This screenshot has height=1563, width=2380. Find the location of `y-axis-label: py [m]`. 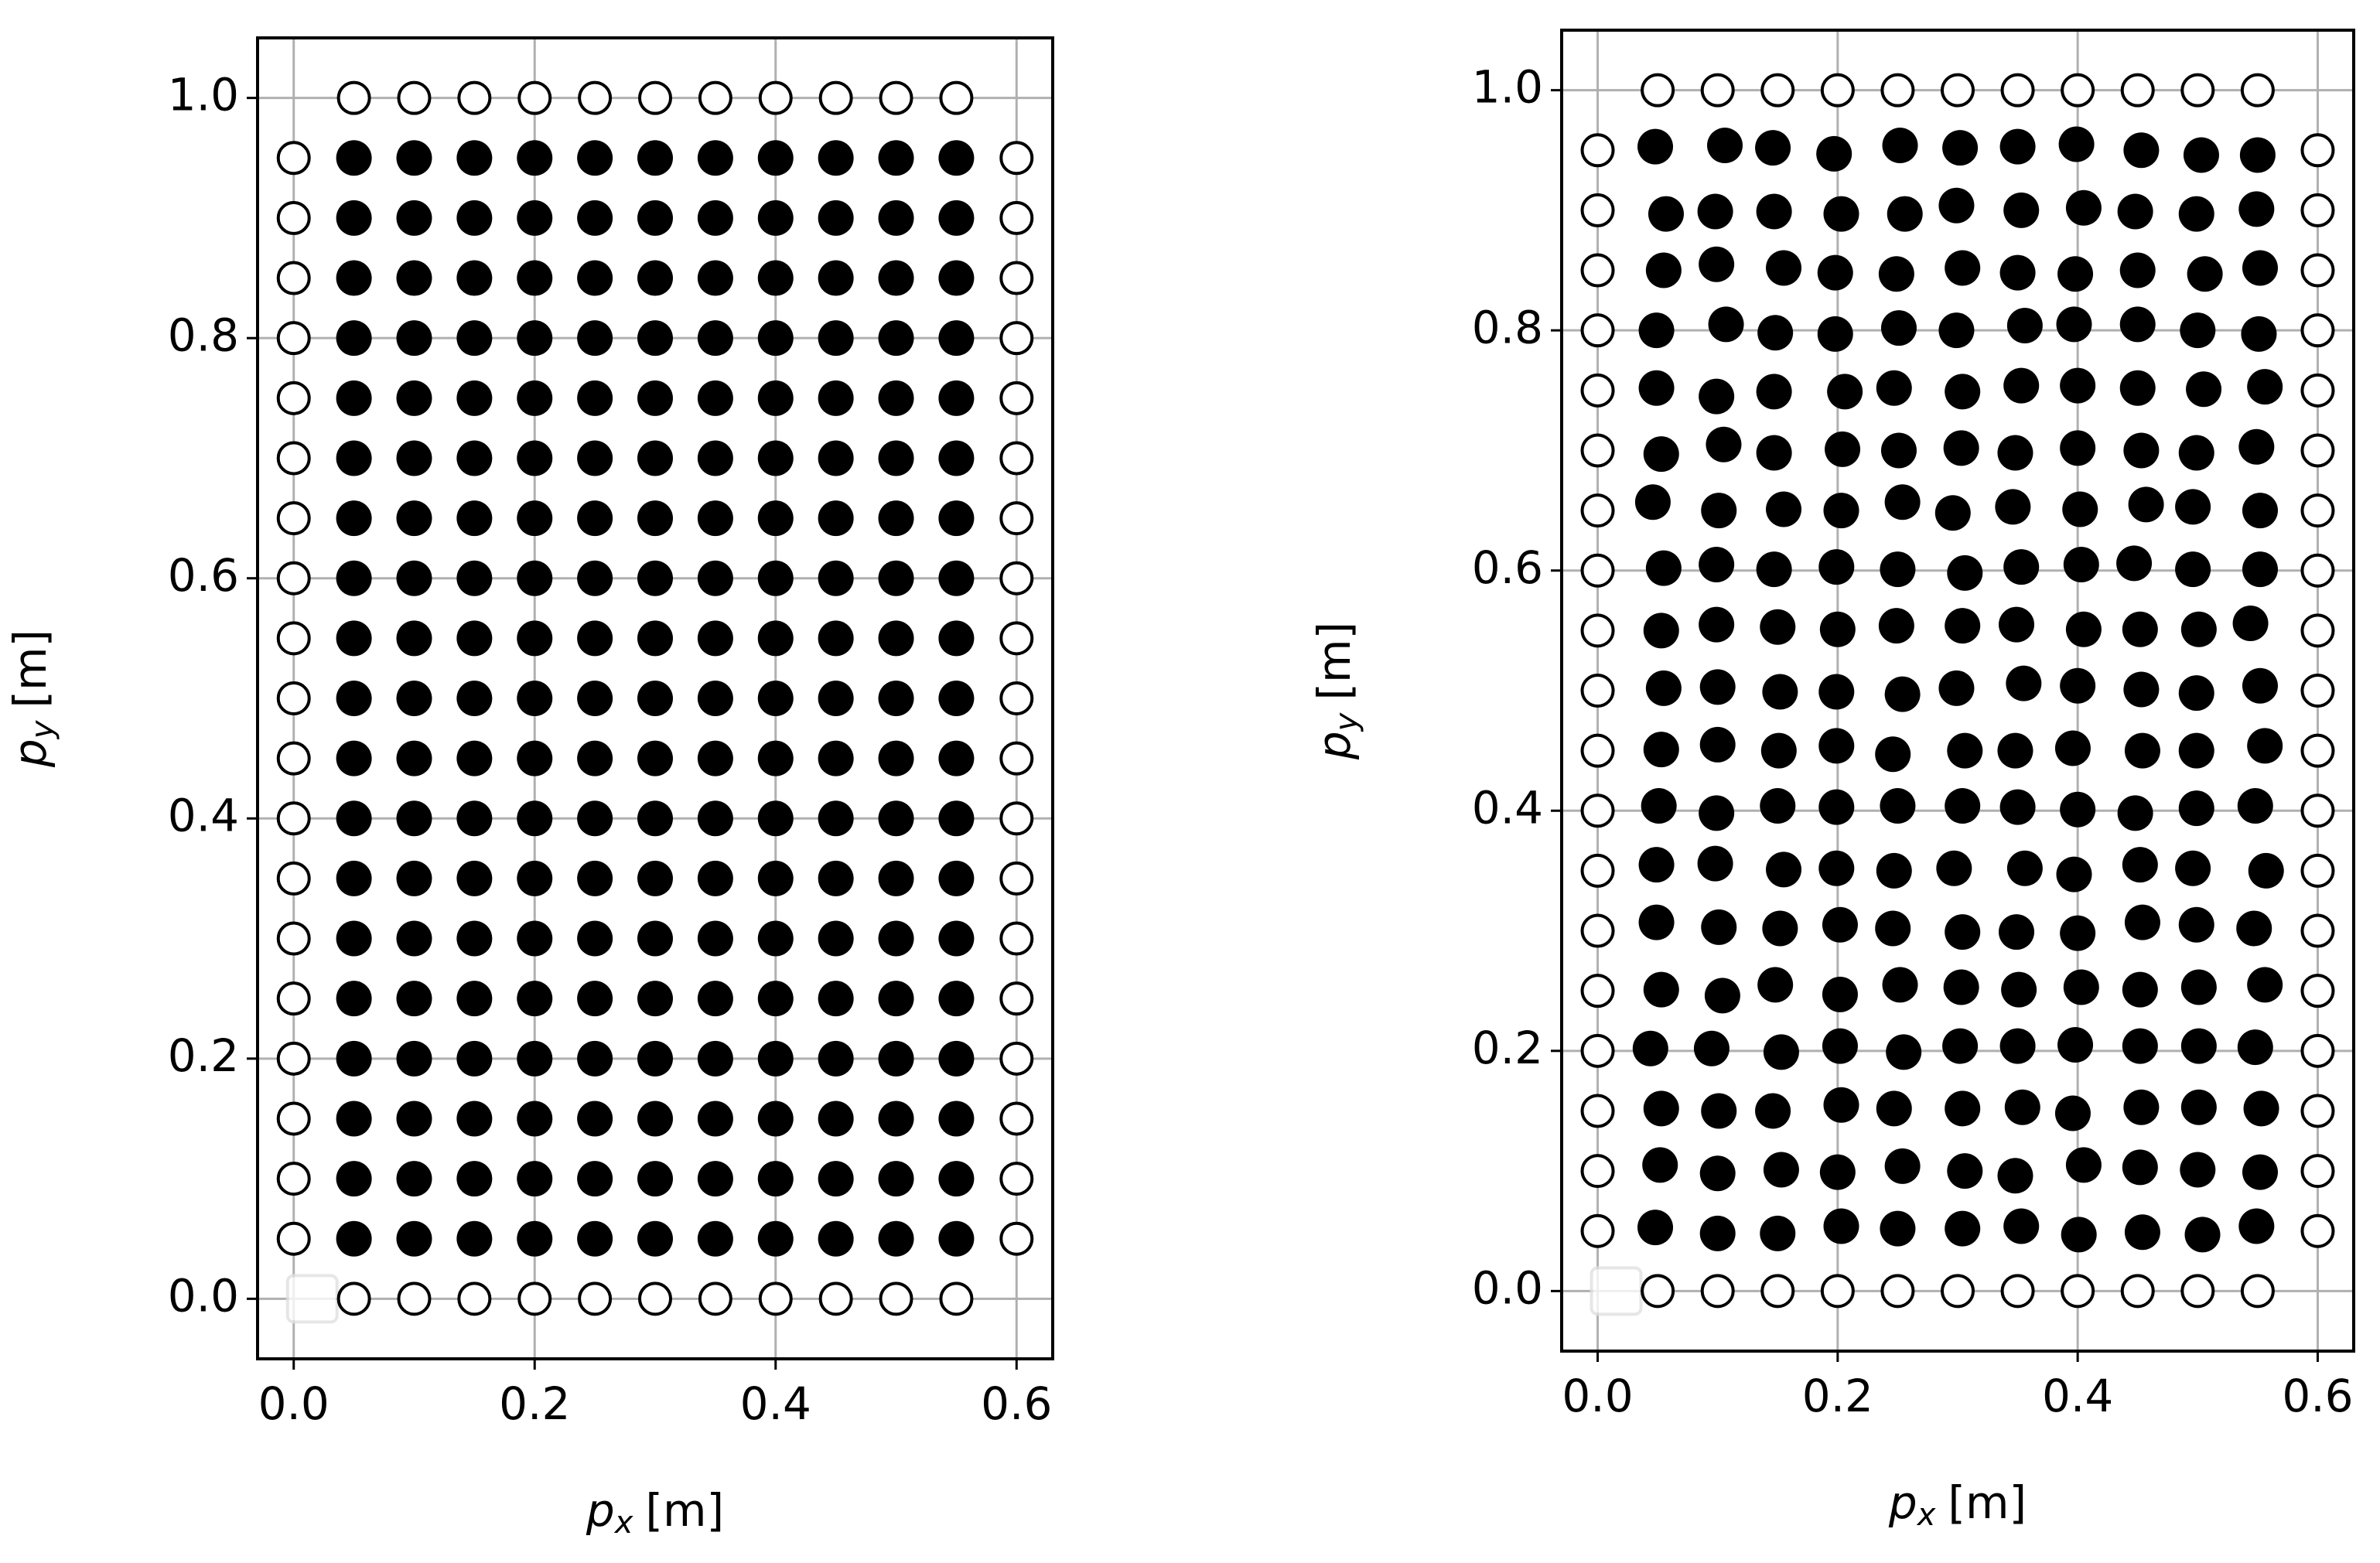

y-axis-label: py [m] is located at coordinates (32, 699).